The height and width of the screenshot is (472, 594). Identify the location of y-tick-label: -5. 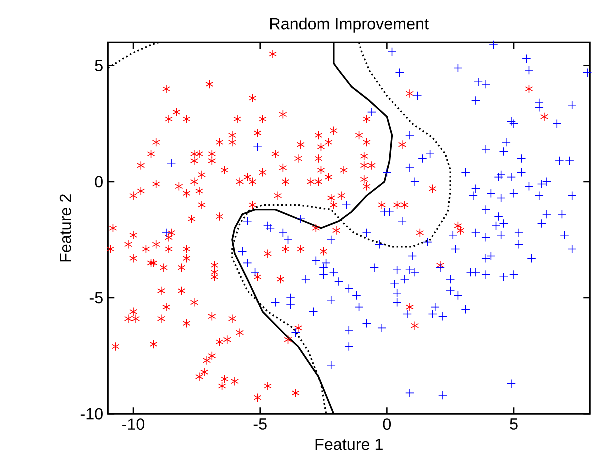
(96, 298).